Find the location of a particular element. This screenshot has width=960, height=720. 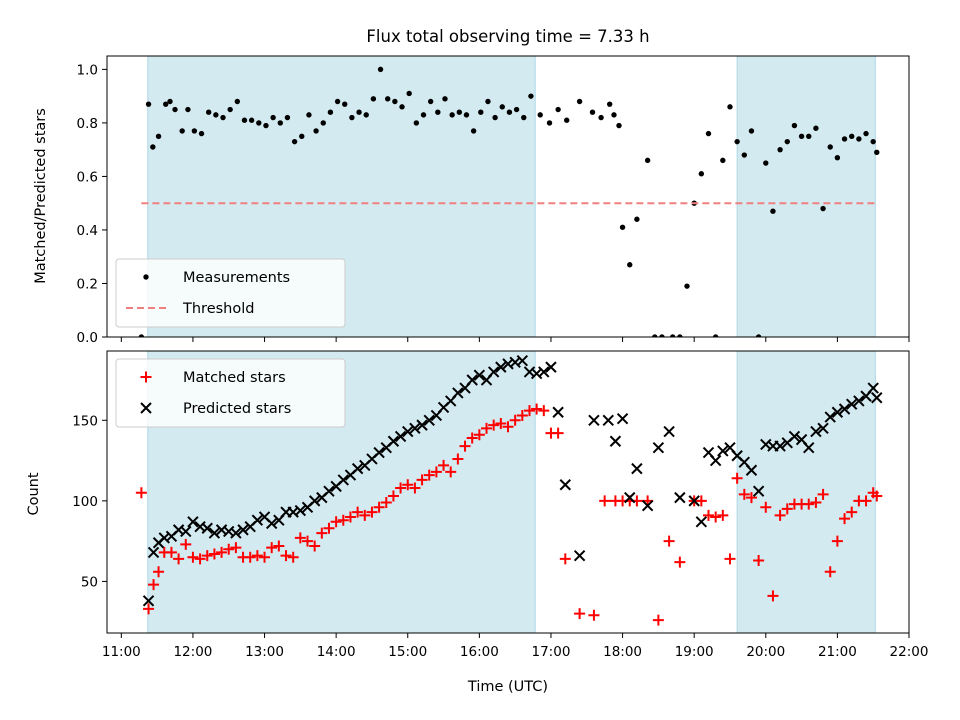

legend-frame is located at coordinates (230, 393).